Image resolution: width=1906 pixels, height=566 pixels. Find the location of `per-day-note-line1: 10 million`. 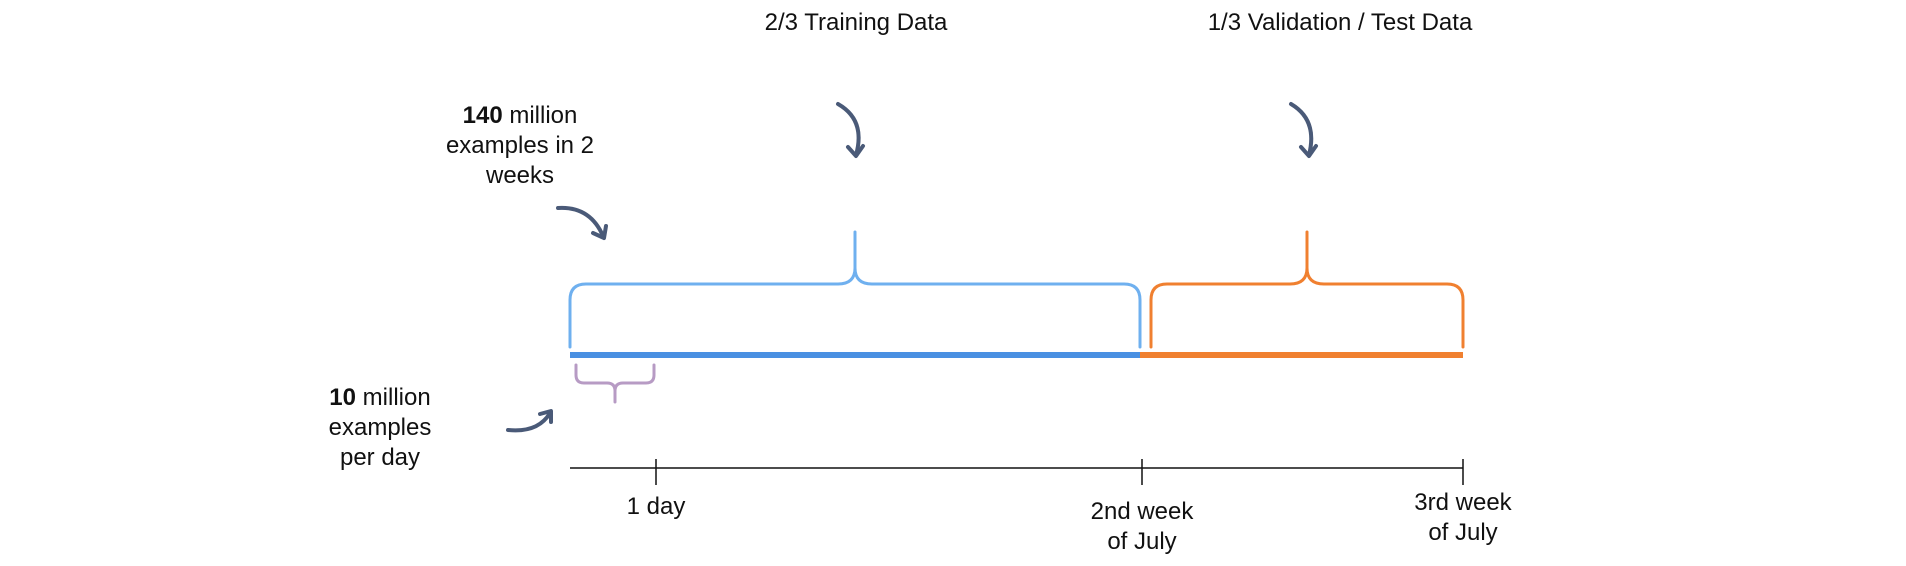

per-day-note-line1: 10 million is located at coordinates (380, 398).